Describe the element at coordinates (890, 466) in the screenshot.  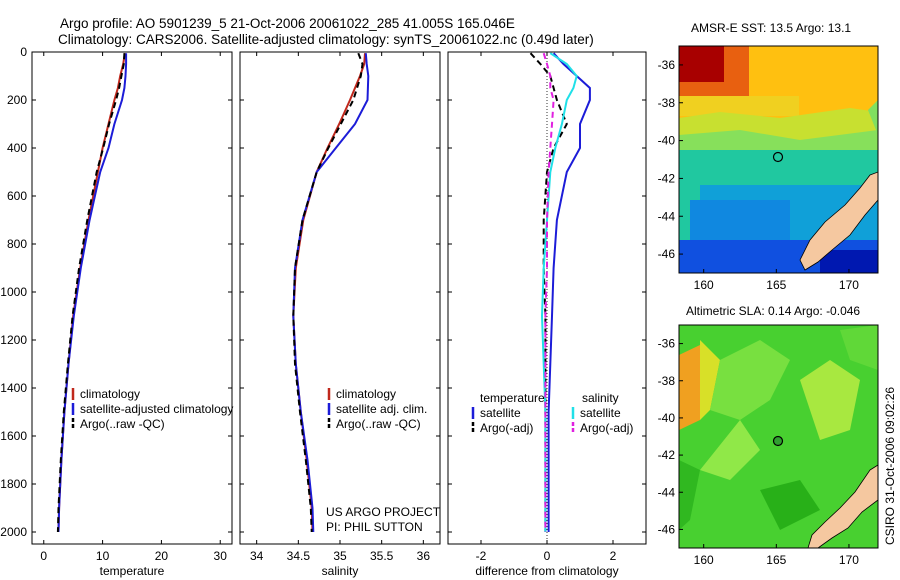
I see `credit-text: CSIRO 31-Oct-2006 09:02:26` at that location.